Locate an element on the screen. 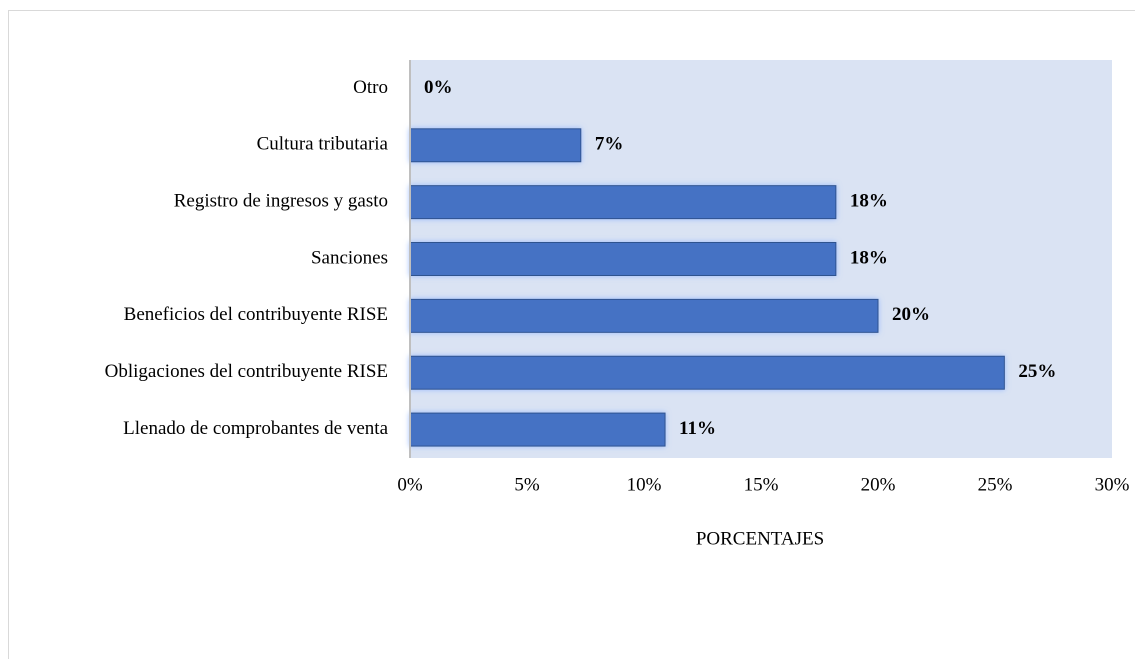 The height and width of the screenshot is (659, 1135). value-label: 20% is located at coordinates (911, 314).